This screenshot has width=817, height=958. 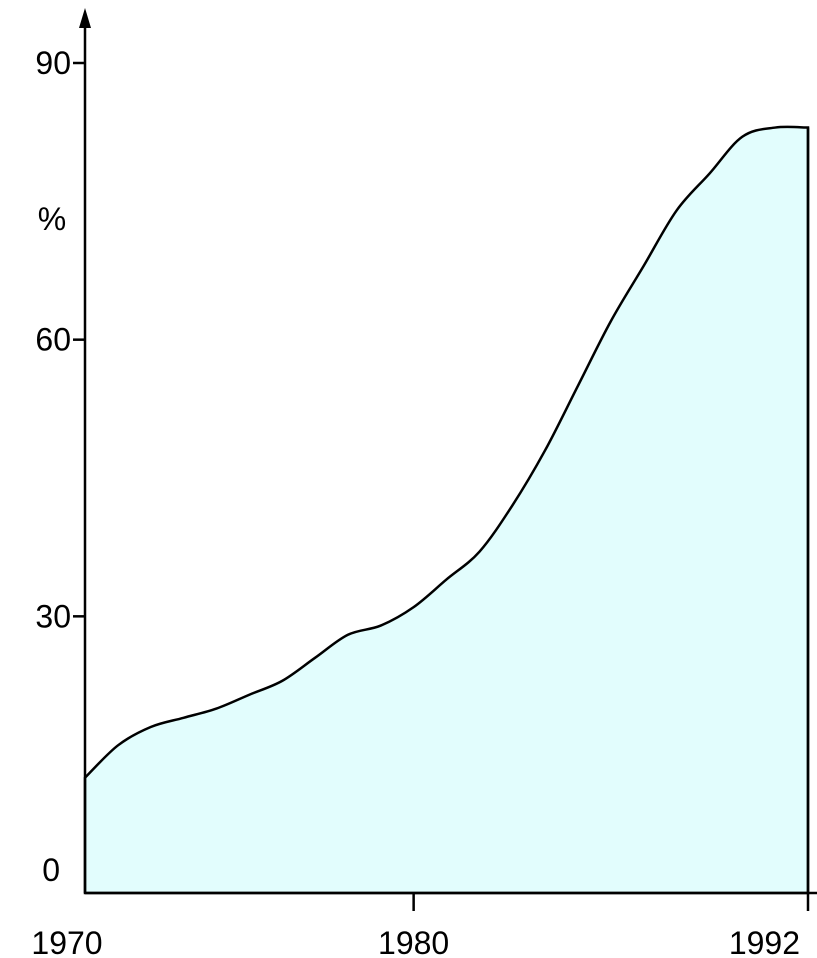 I want to click on y-tick-label: 30, so click(x=53, y=616).